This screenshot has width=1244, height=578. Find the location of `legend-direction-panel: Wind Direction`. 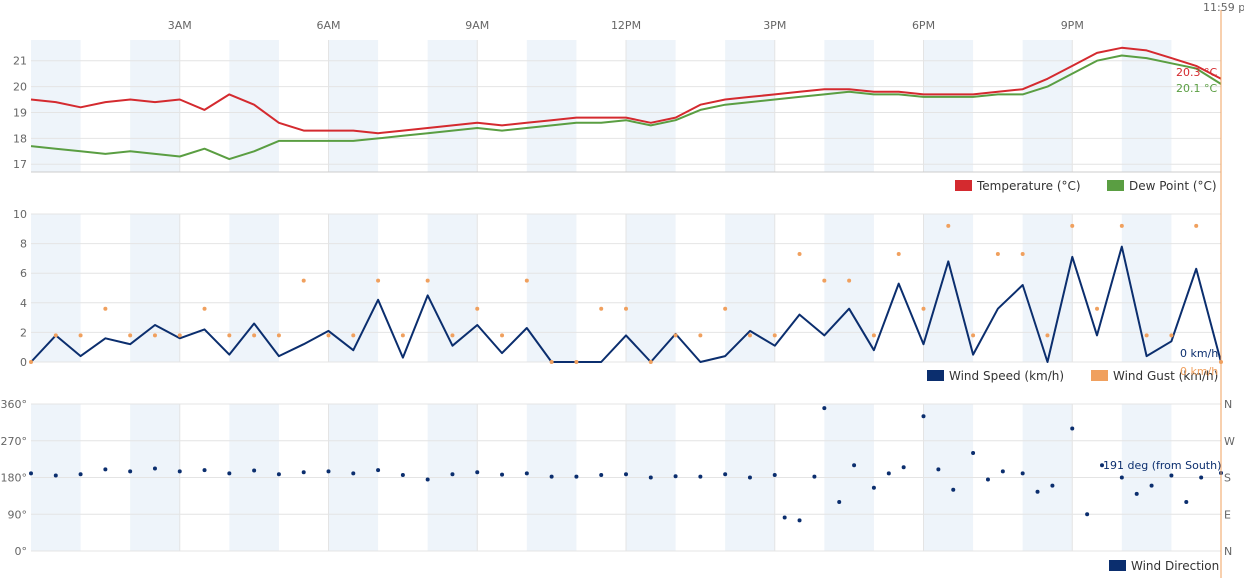

legend-direction-panel: Wind Direction is located at coordinates (1164, 566).